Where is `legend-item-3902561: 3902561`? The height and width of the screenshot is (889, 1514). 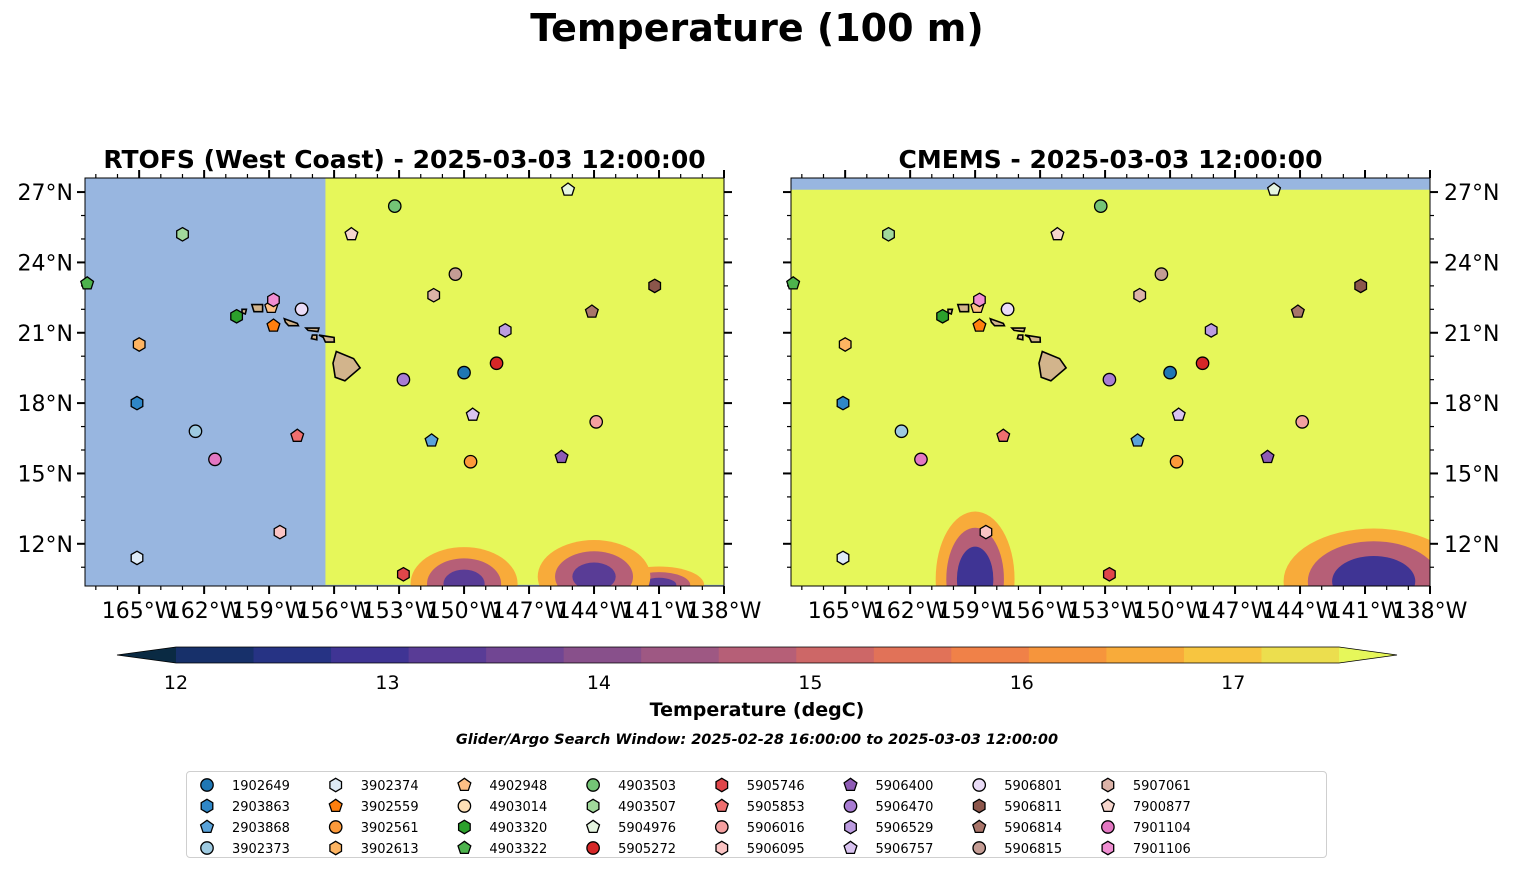
legend-item-3902561: 3902561 is located at coordinates (373, 828).